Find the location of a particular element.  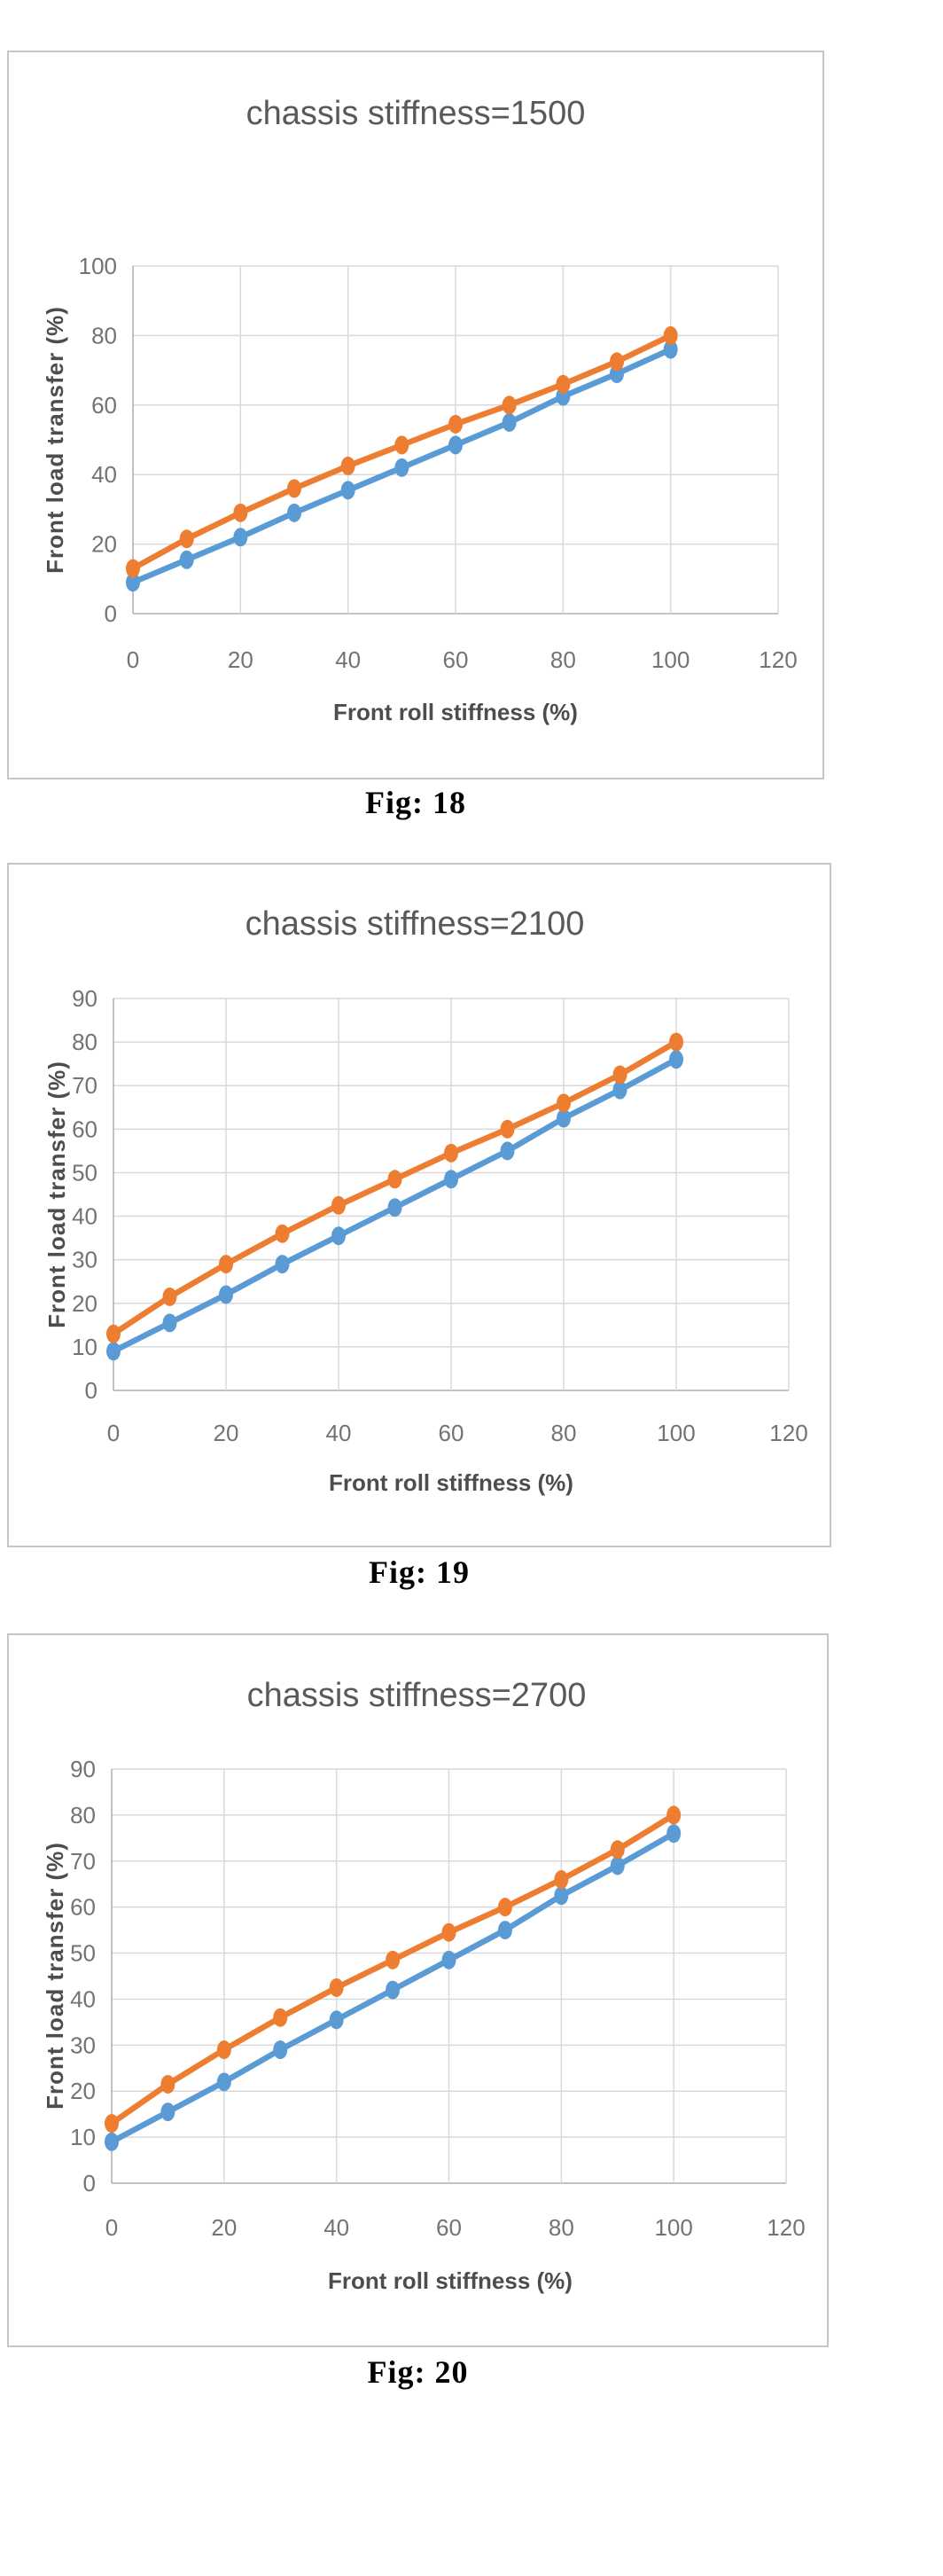

figure-caption-19: Fig: 19 is located at coordinates (419, 1572).